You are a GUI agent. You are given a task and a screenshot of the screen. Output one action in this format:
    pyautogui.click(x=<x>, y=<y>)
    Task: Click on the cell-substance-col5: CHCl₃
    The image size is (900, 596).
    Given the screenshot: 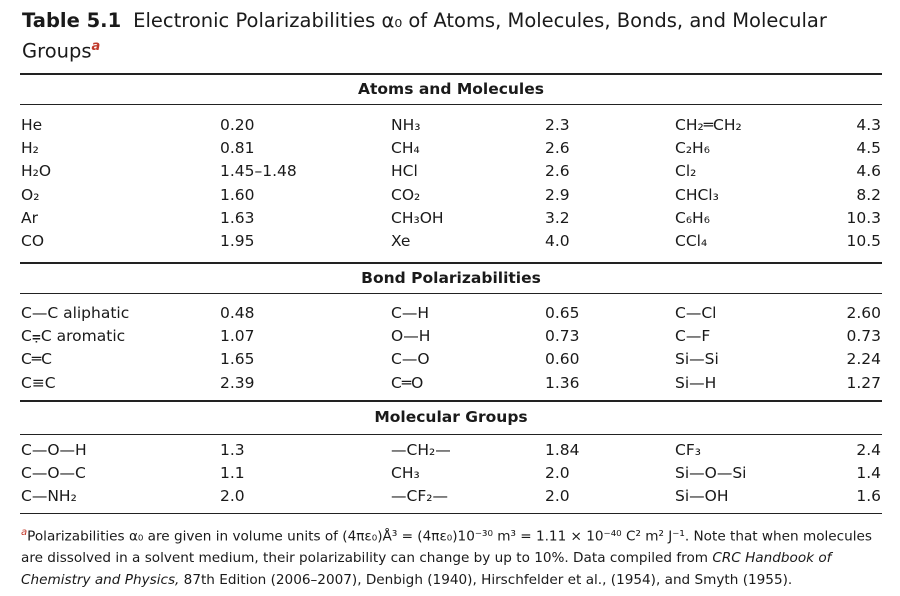 What is the action you would take?
    pyautogui.click(x=697, y=194)
    